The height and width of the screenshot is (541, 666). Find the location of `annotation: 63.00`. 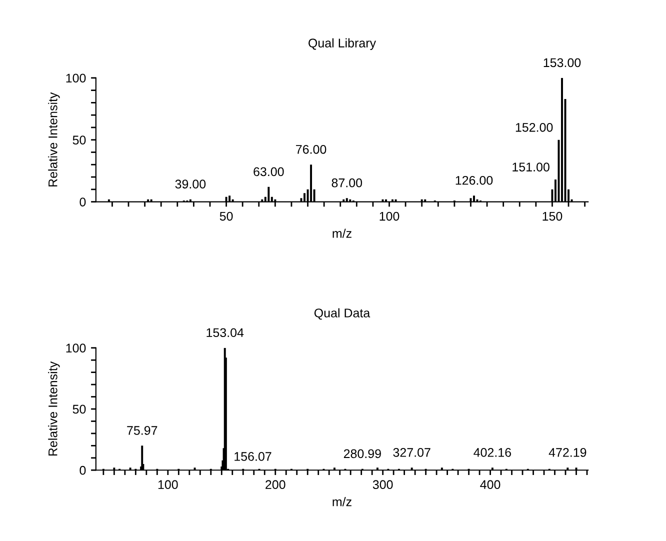

annotation: 63.00 is located at coordinates (269, 171).